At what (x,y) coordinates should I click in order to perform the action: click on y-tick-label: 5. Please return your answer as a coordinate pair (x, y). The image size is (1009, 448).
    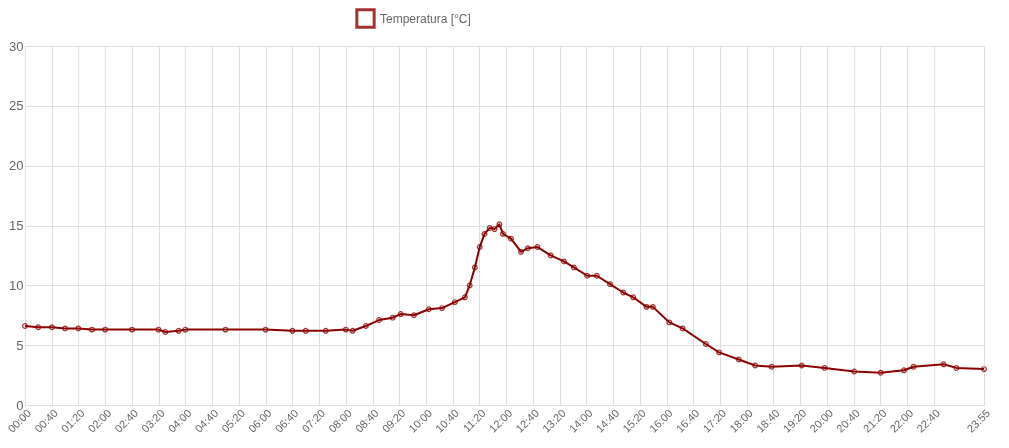
    Looking at the image, I should click on (20, 345).